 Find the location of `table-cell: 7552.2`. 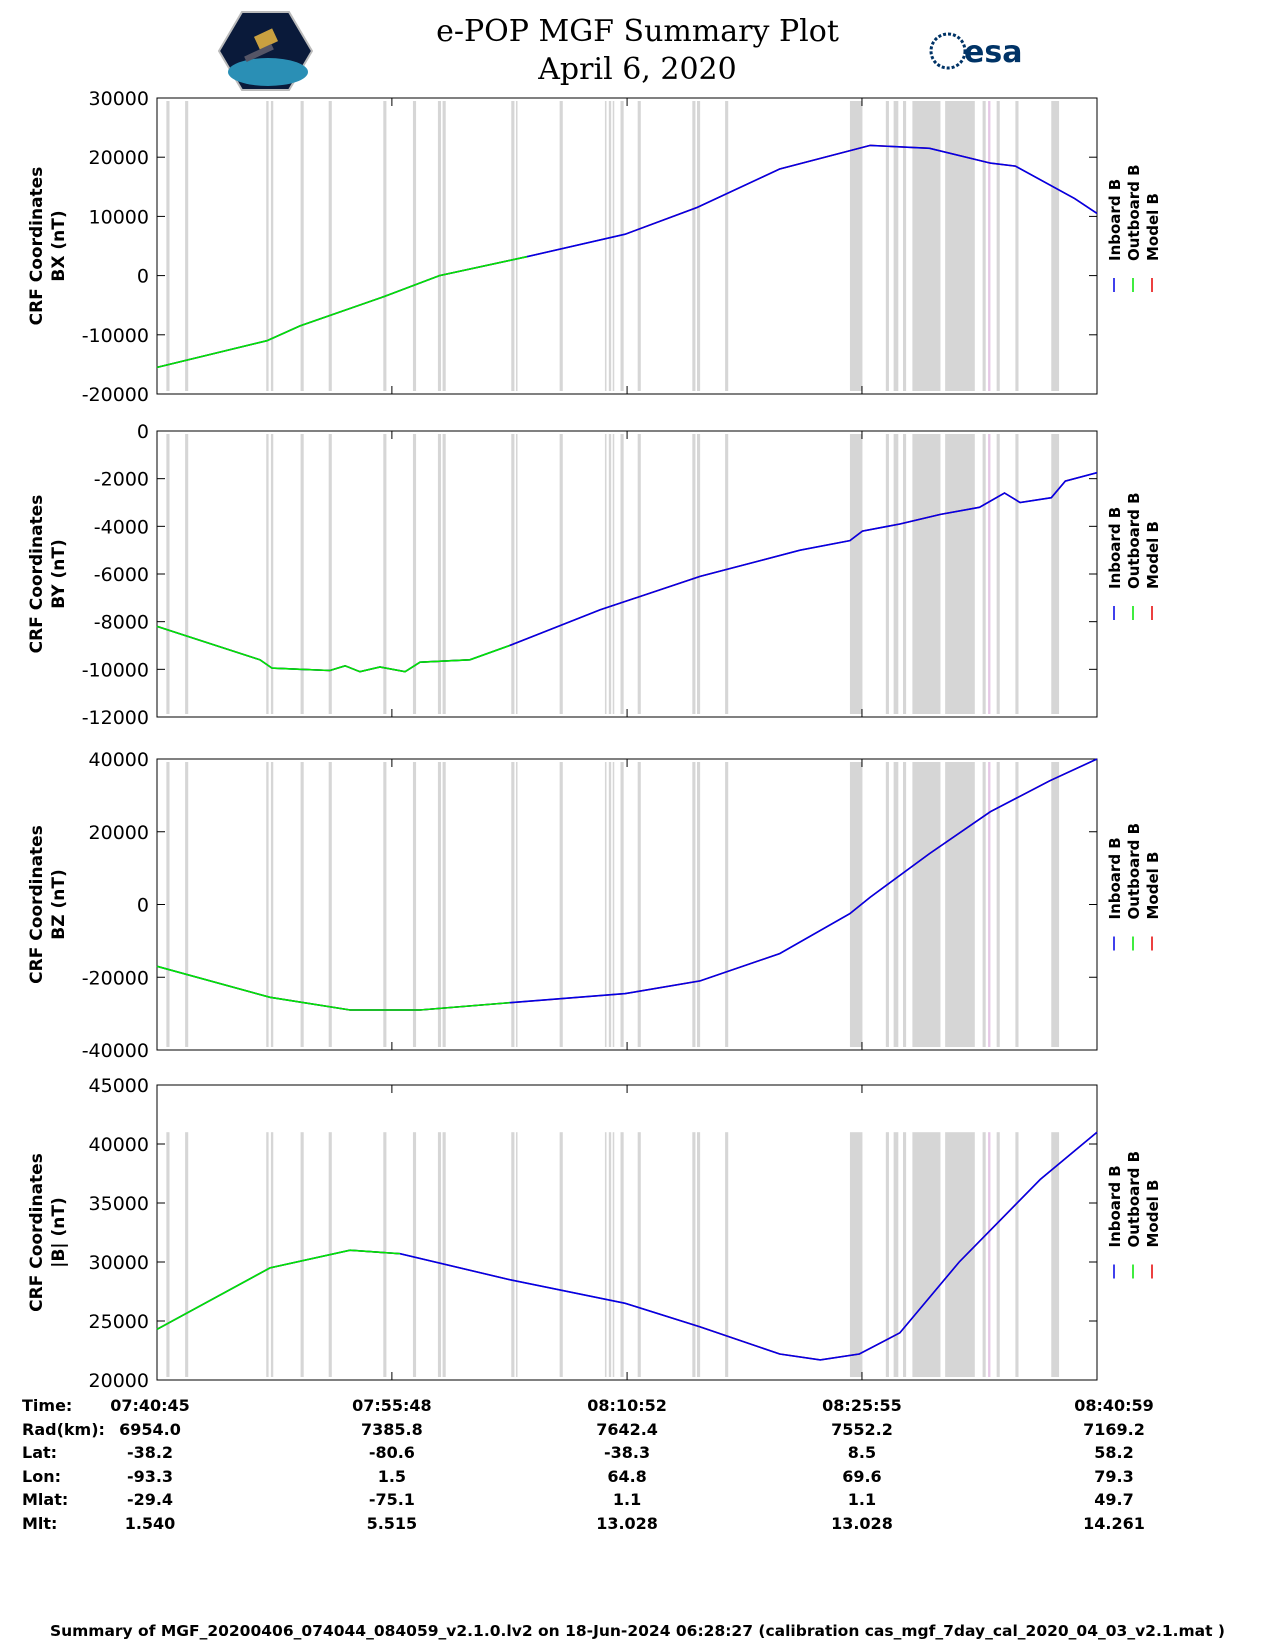

table-cell: 7552.2 is located at coordinates (862, 1429).